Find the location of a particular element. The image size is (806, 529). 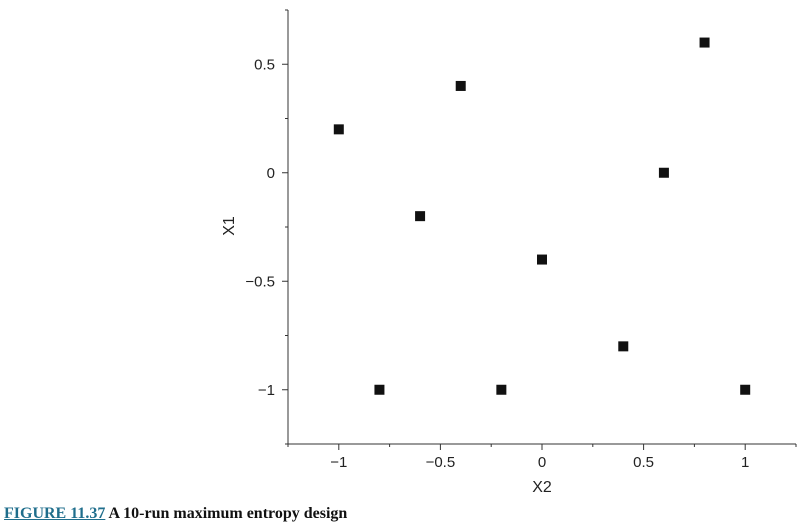

y-axis-title: X1 is located at coordinates (229, 226).